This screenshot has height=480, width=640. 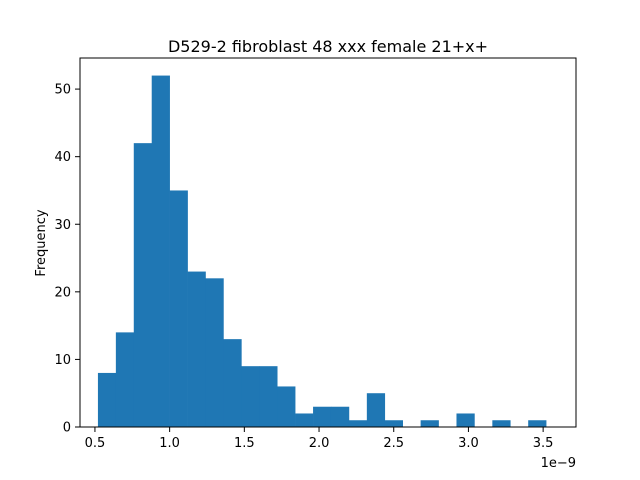 I want to click on x-tick-label: 2.5, so click(x=393, y=443).